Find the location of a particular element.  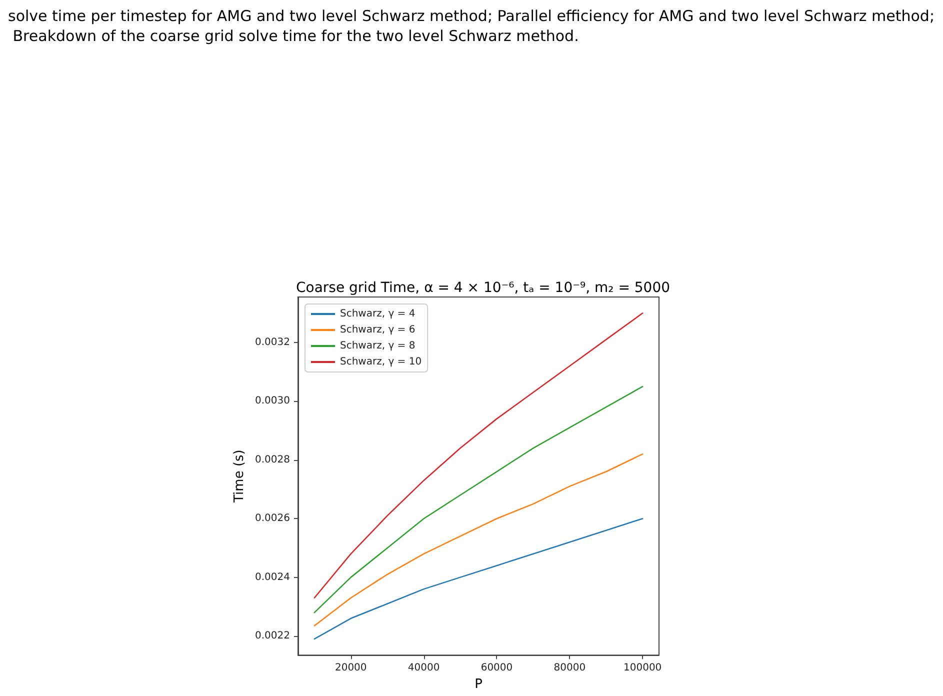

y-tick-label: 0.0022 is located at coordinates (272, 636).